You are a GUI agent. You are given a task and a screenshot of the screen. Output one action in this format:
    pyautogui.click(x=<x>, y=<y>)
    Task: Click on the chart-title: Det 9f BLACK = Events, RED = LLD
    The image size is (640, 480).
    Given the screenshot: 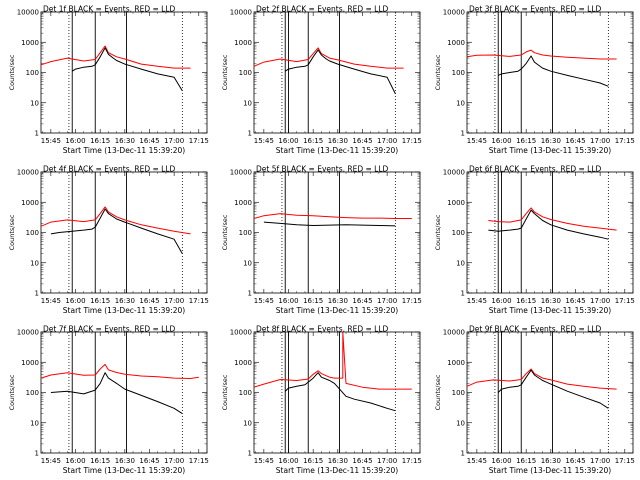 What is the action you would take?
    pyautogui.click(x=535, y=329)
    